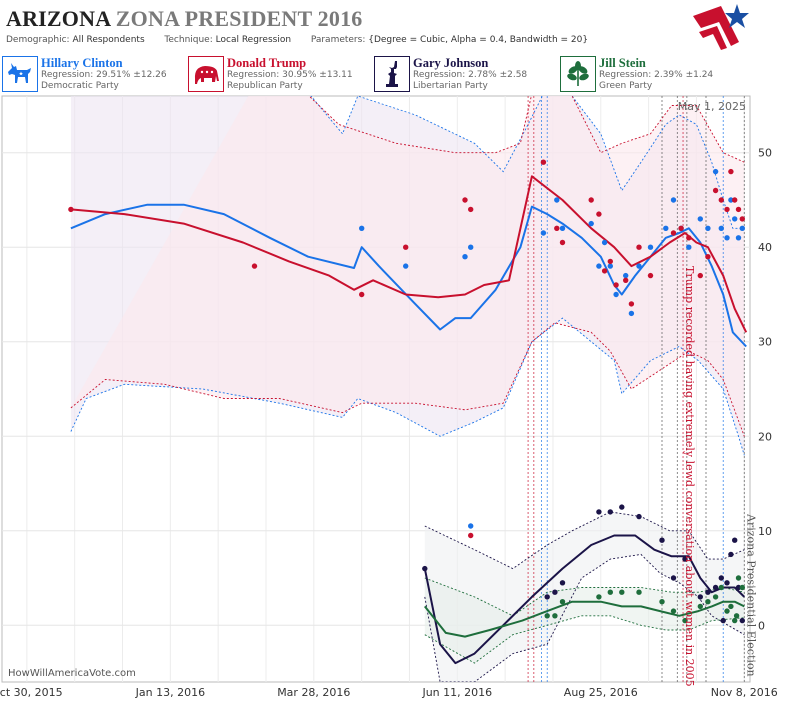  Describe the element at coordinates (765, 342) in the screenshot. I see `y-tick-label: 30` at that location.